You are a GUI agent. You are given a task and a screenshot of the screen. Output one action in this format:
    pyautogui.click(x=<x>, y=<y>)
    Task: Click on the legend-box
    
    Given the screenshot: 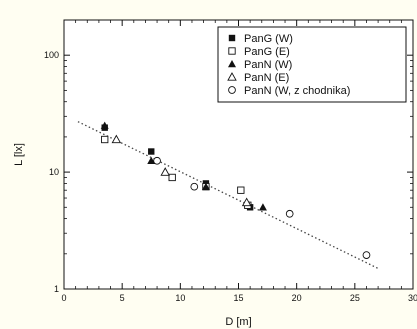 What is the action you would take?
    pyautogui.click(x=312, y=64)
    